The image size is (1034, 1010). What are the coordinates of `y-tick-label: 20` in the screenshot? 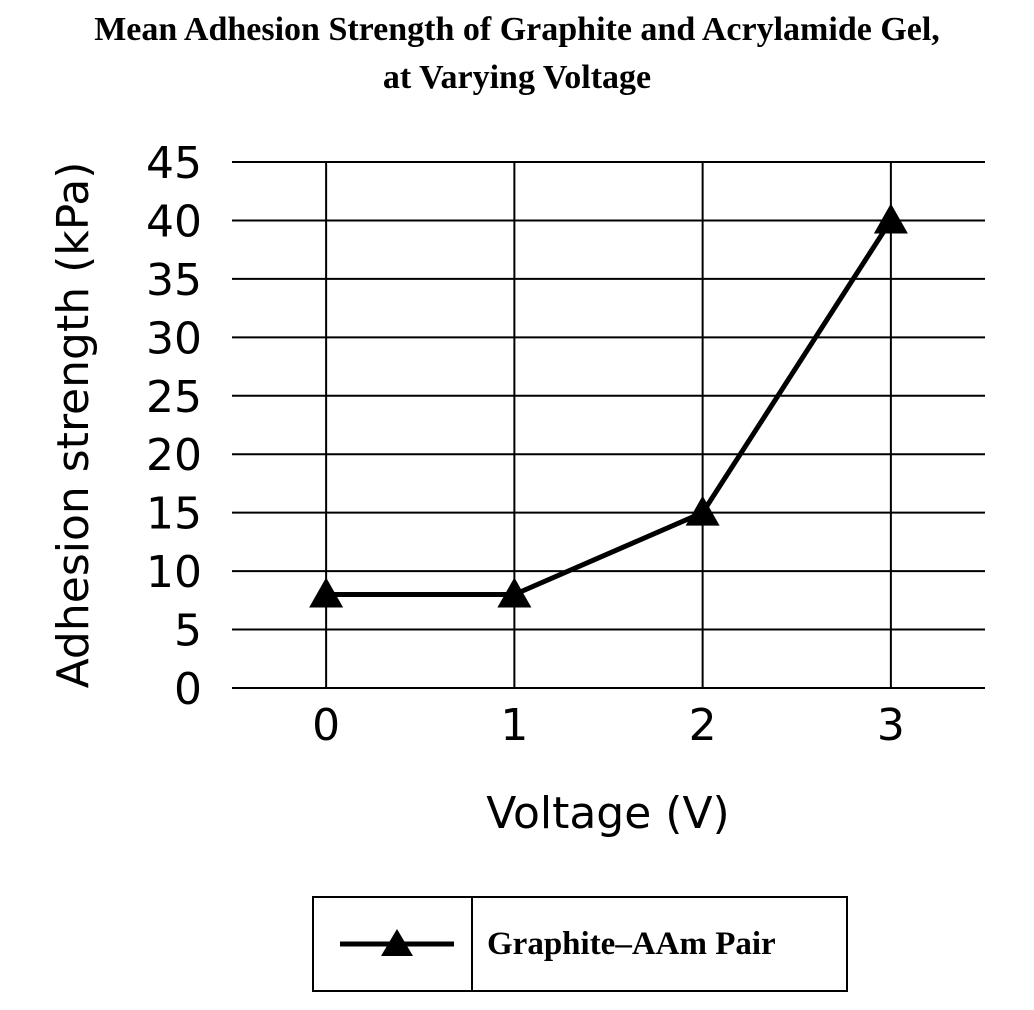 It's located at (174, 455).